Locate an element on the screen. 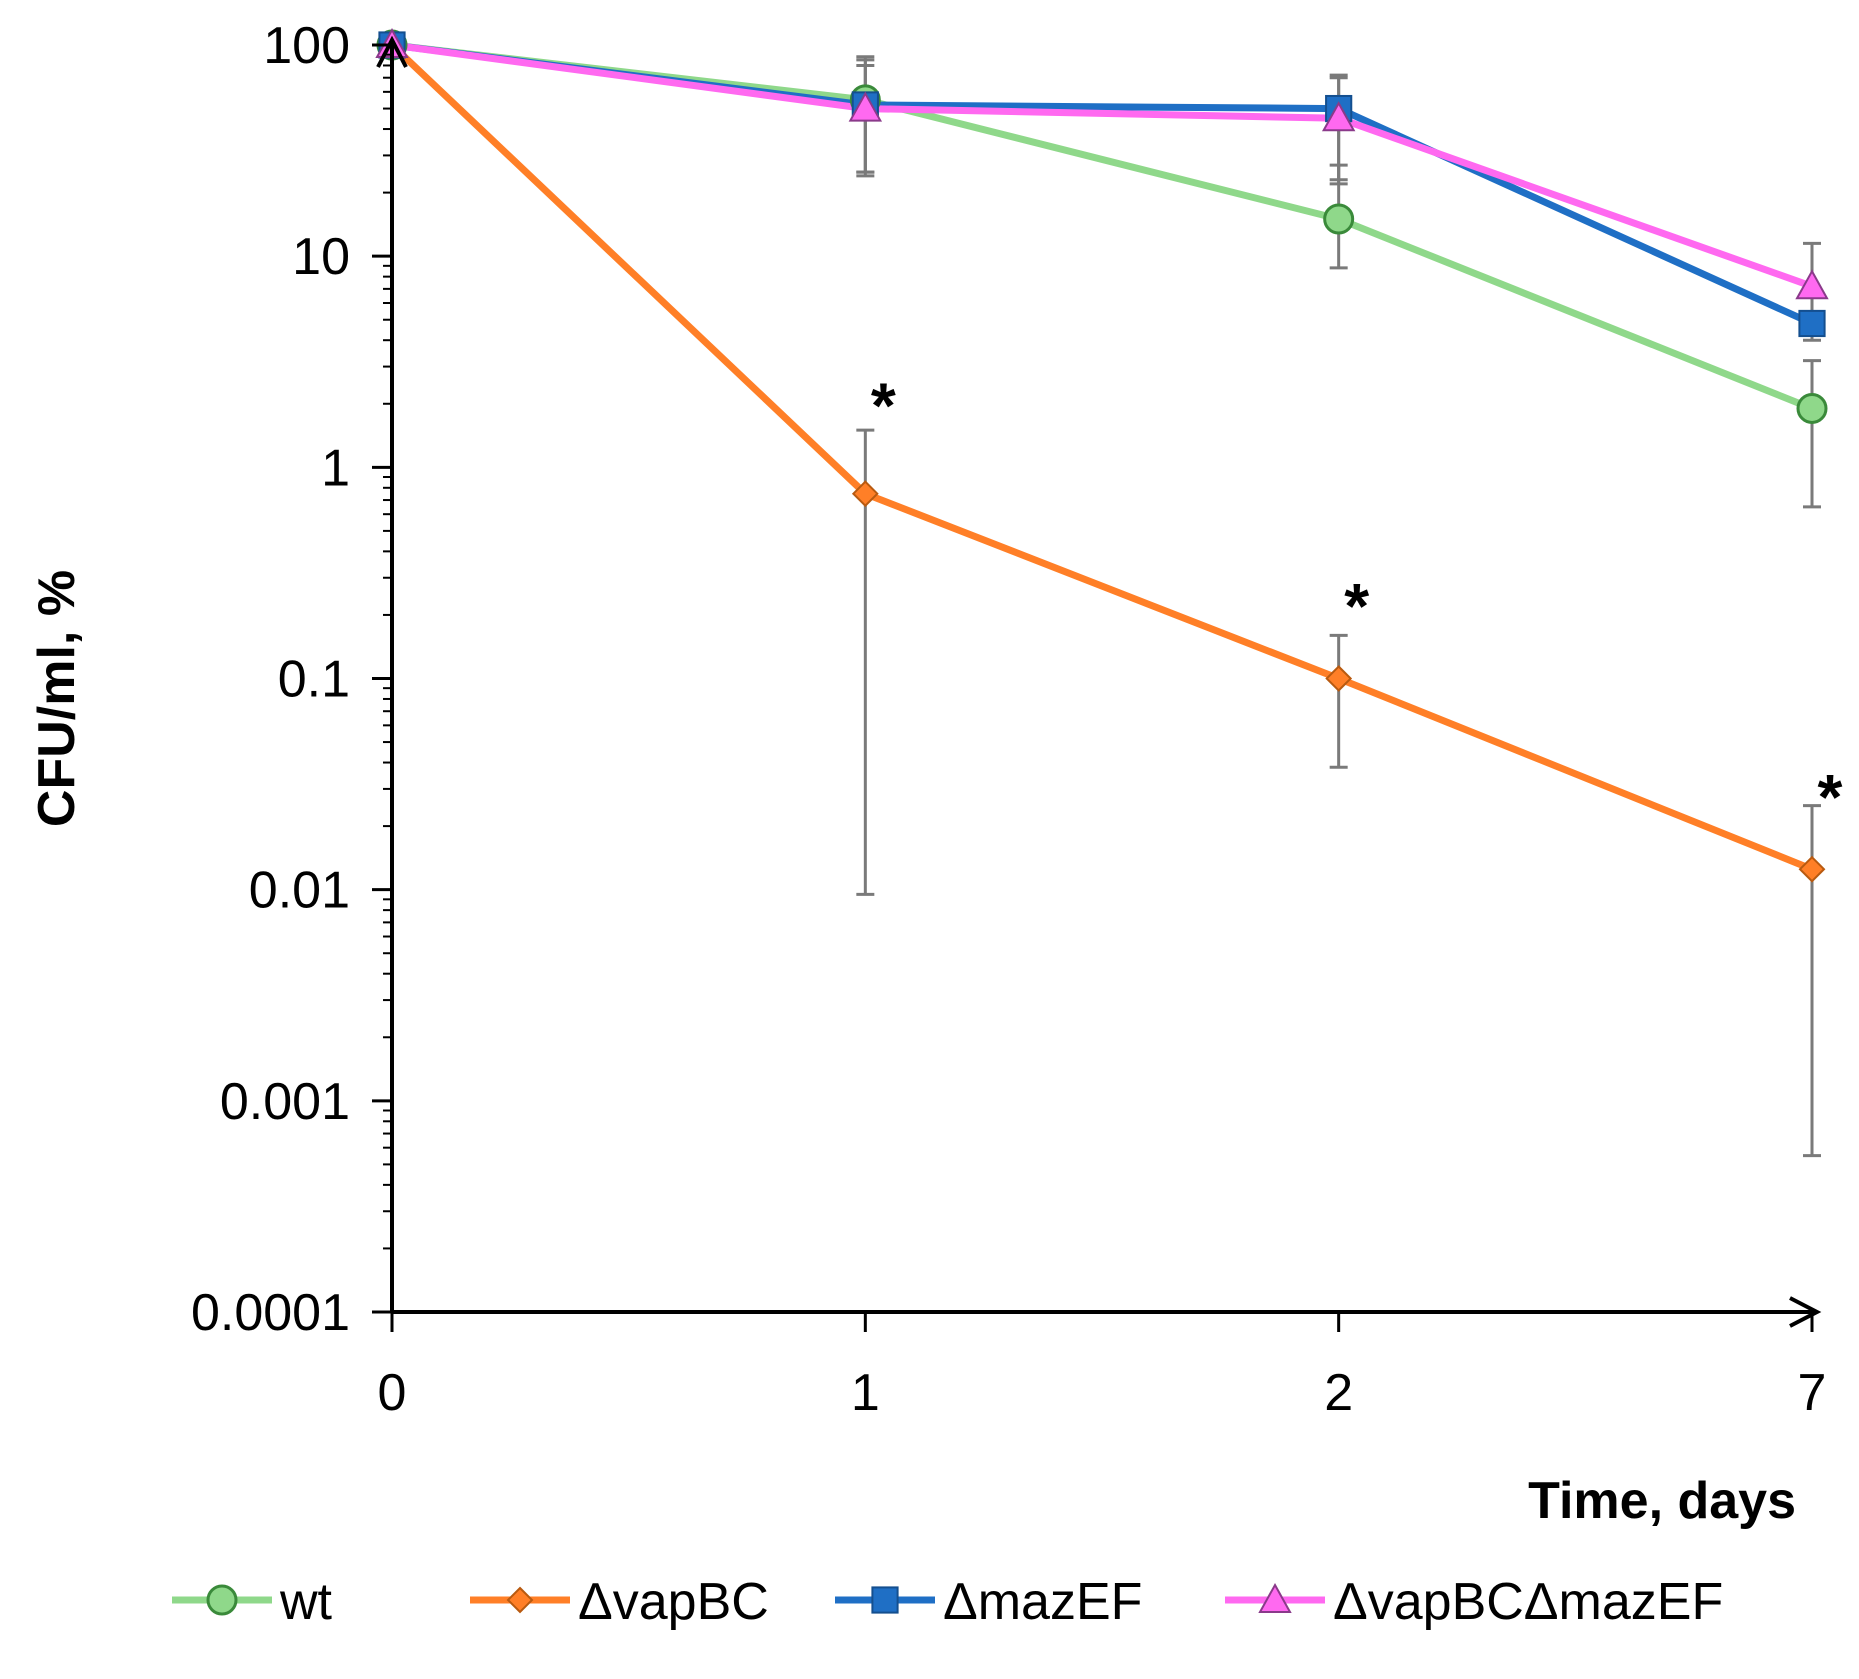 This screenshot has width=1859, height=1679. legend-label: wt is located at coordinates (306, 1602).